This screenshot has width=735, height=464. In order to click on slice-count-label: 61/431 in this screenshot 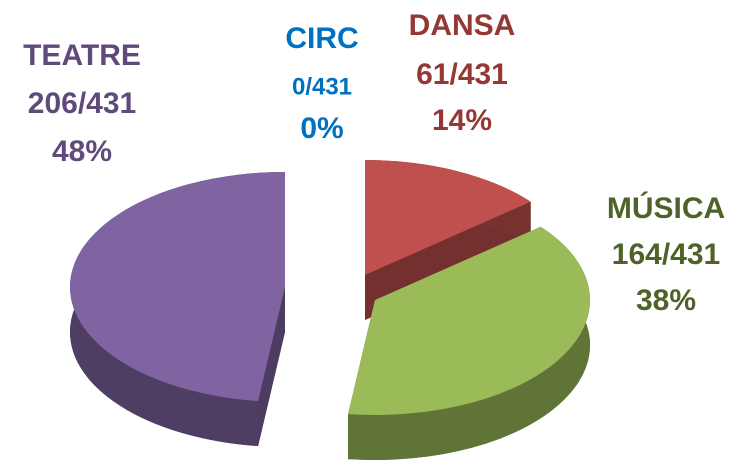, I will do `click(462, 74)`.